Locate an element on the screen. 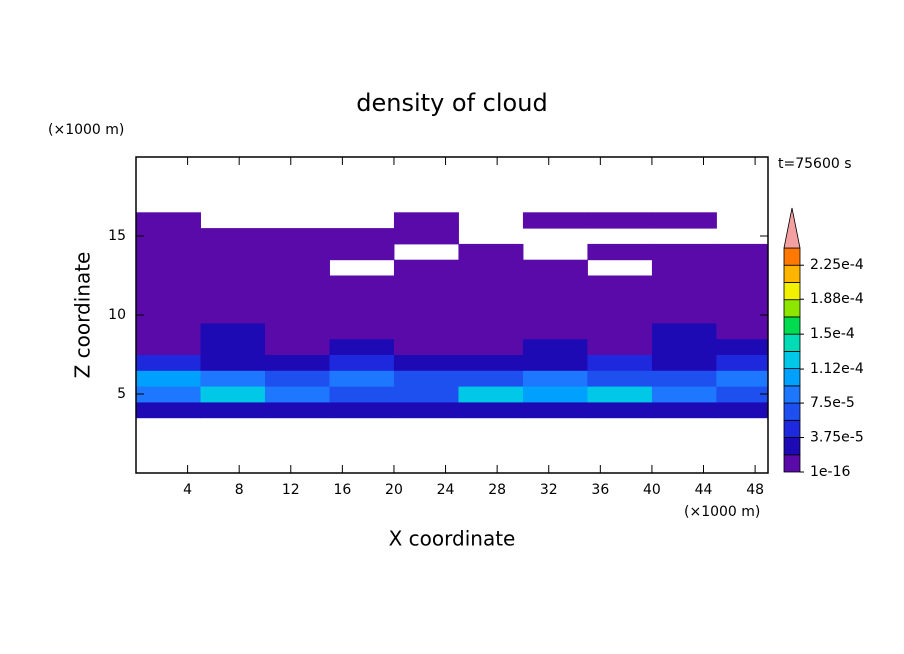 The width and height of the screenshot is (904, 654). x-tick-label: 44 is located at coordinates (704, 490).